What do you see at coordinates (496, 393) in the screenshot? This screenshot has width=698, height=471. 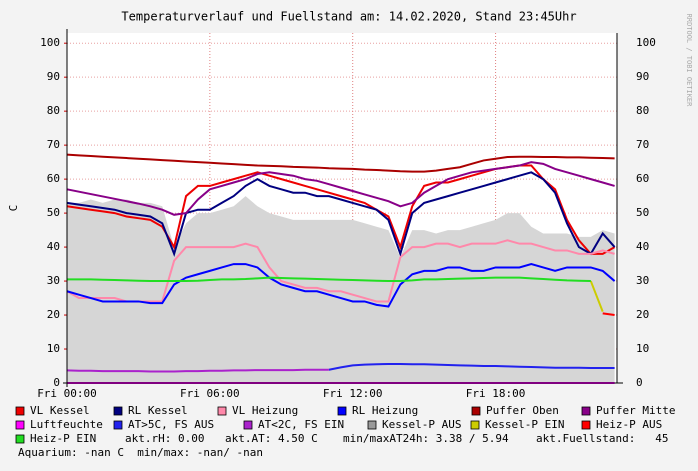 I see `x-tick-label: Fri 18:00` at bounding box center [496, 393].